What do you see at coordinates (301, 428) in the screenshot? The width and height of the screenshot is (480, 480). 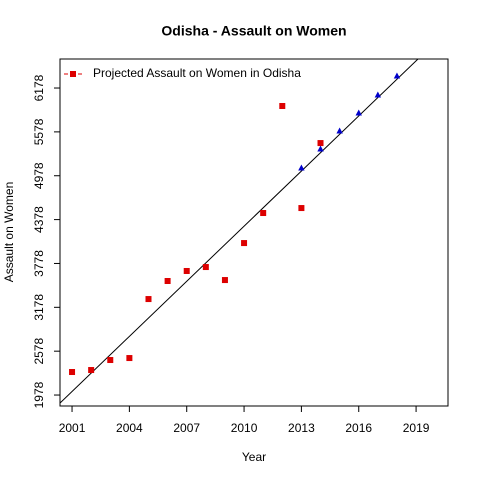 I see `x-tick-label: 2013` at bounding box center [301, 428].